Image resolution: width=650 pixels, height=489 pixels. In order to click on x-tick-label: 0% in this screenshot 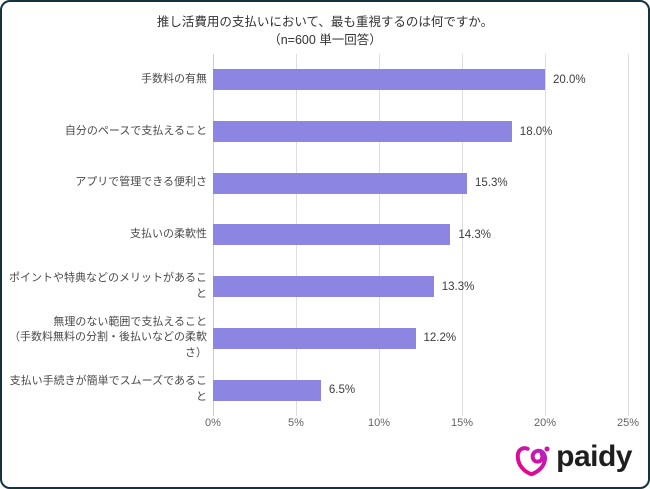, I will do `click(213, 423)`.